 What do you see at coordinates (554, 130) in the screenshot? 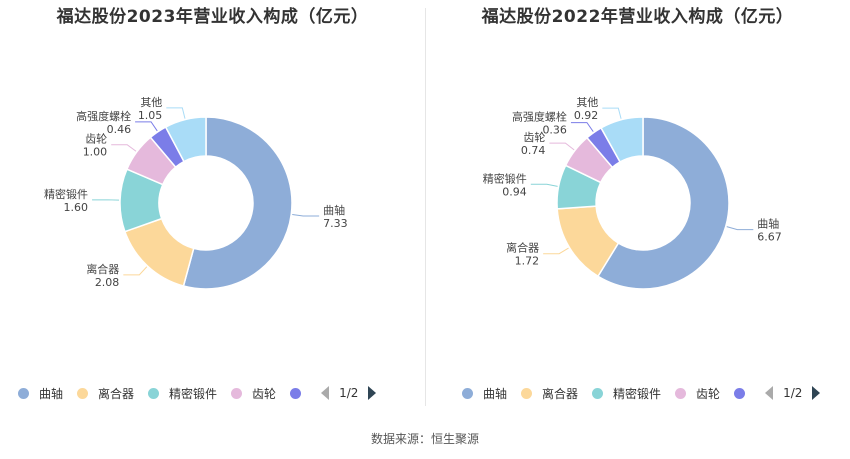
I see `slice-value-label: 0.36` at bounding box center [554, 130].